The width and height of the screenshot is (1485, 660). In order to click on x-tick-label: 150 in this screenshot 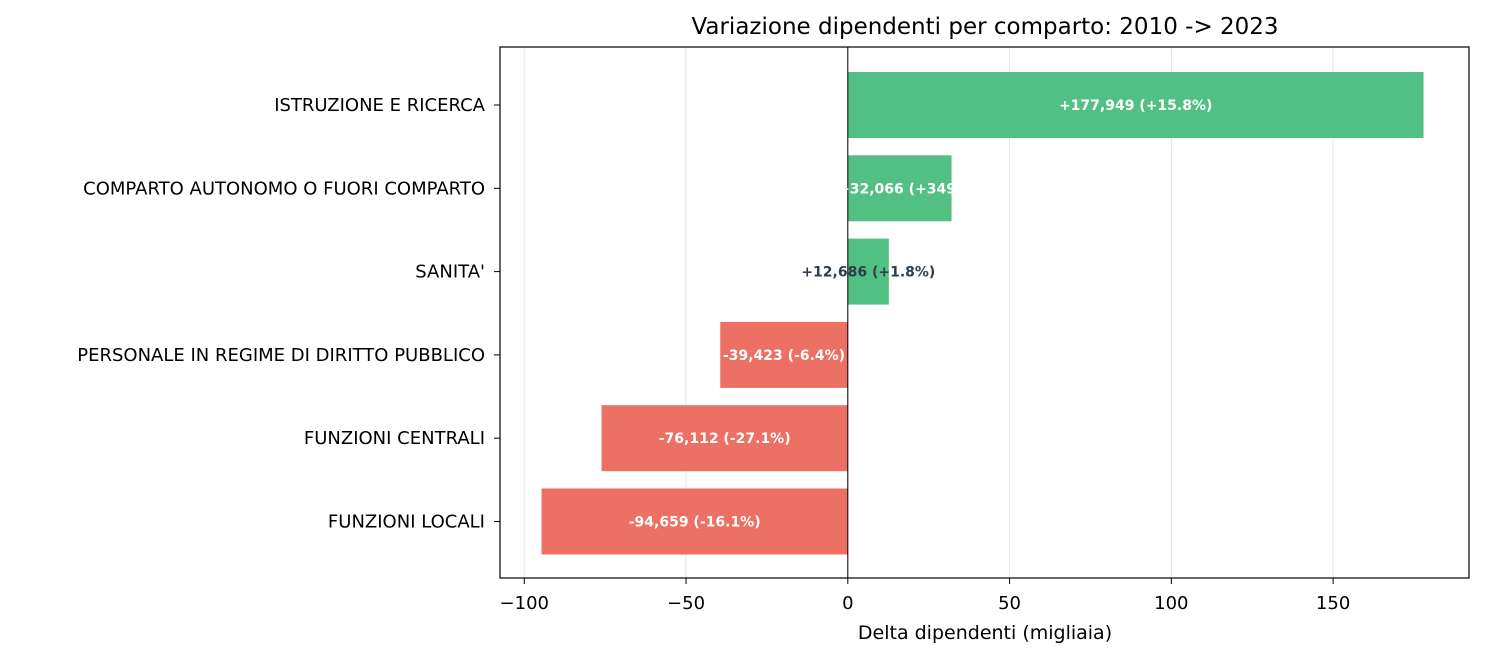, I will do `click(1333, 603)`.